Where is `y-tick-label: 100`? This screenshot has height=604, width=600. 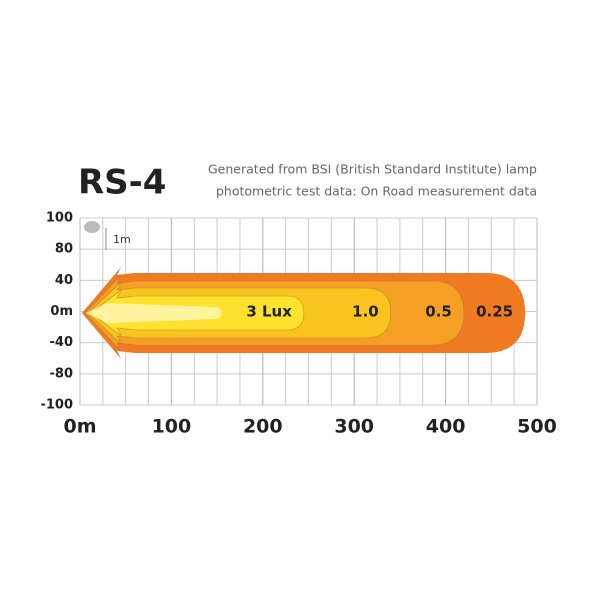
y-tick-label: 100 is located at coordinates (59, 218).